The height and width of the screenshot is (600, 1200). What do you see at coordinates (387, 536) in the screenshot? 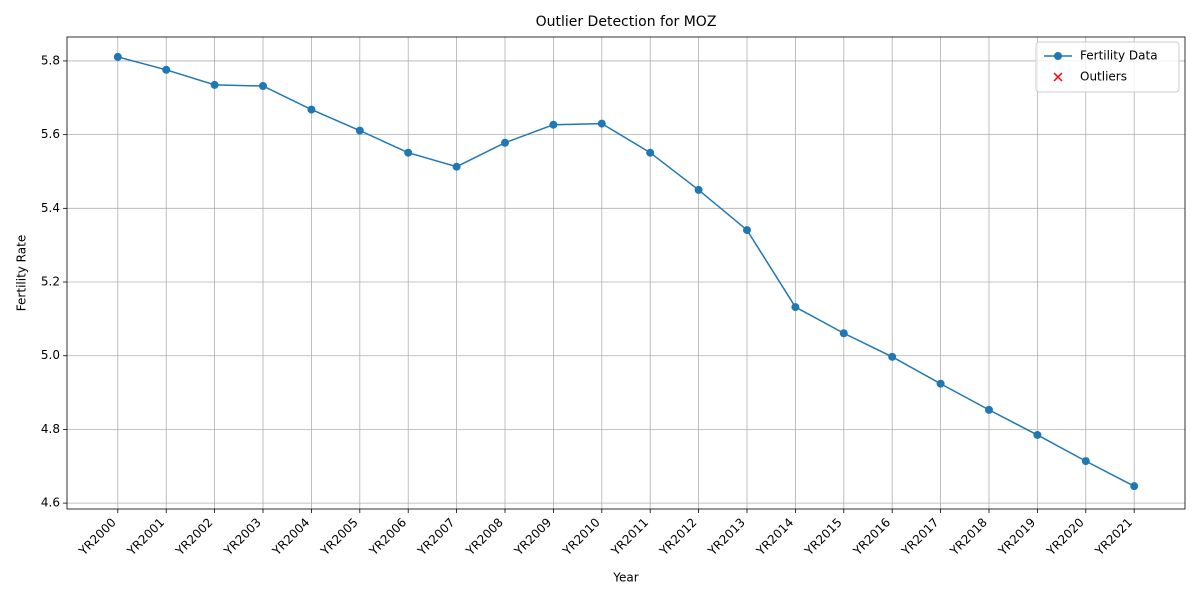
I see `x-tick-label: YR2006` at bounding box center [387, 536].